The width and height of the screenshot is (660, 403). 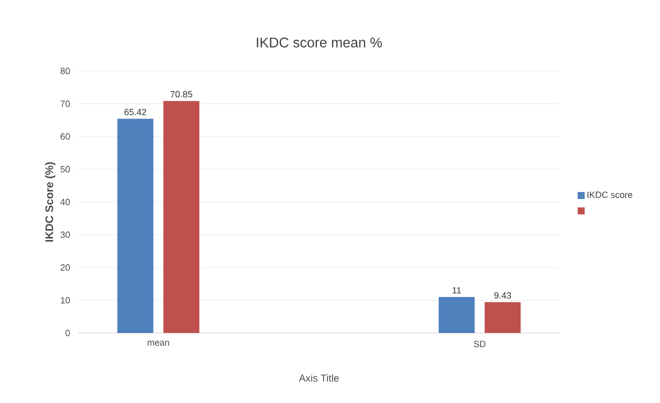 What do you see at coordinates (135, 112) in the screenshot?
I see `data-label: 65.42` at bounding box center [135, 112].